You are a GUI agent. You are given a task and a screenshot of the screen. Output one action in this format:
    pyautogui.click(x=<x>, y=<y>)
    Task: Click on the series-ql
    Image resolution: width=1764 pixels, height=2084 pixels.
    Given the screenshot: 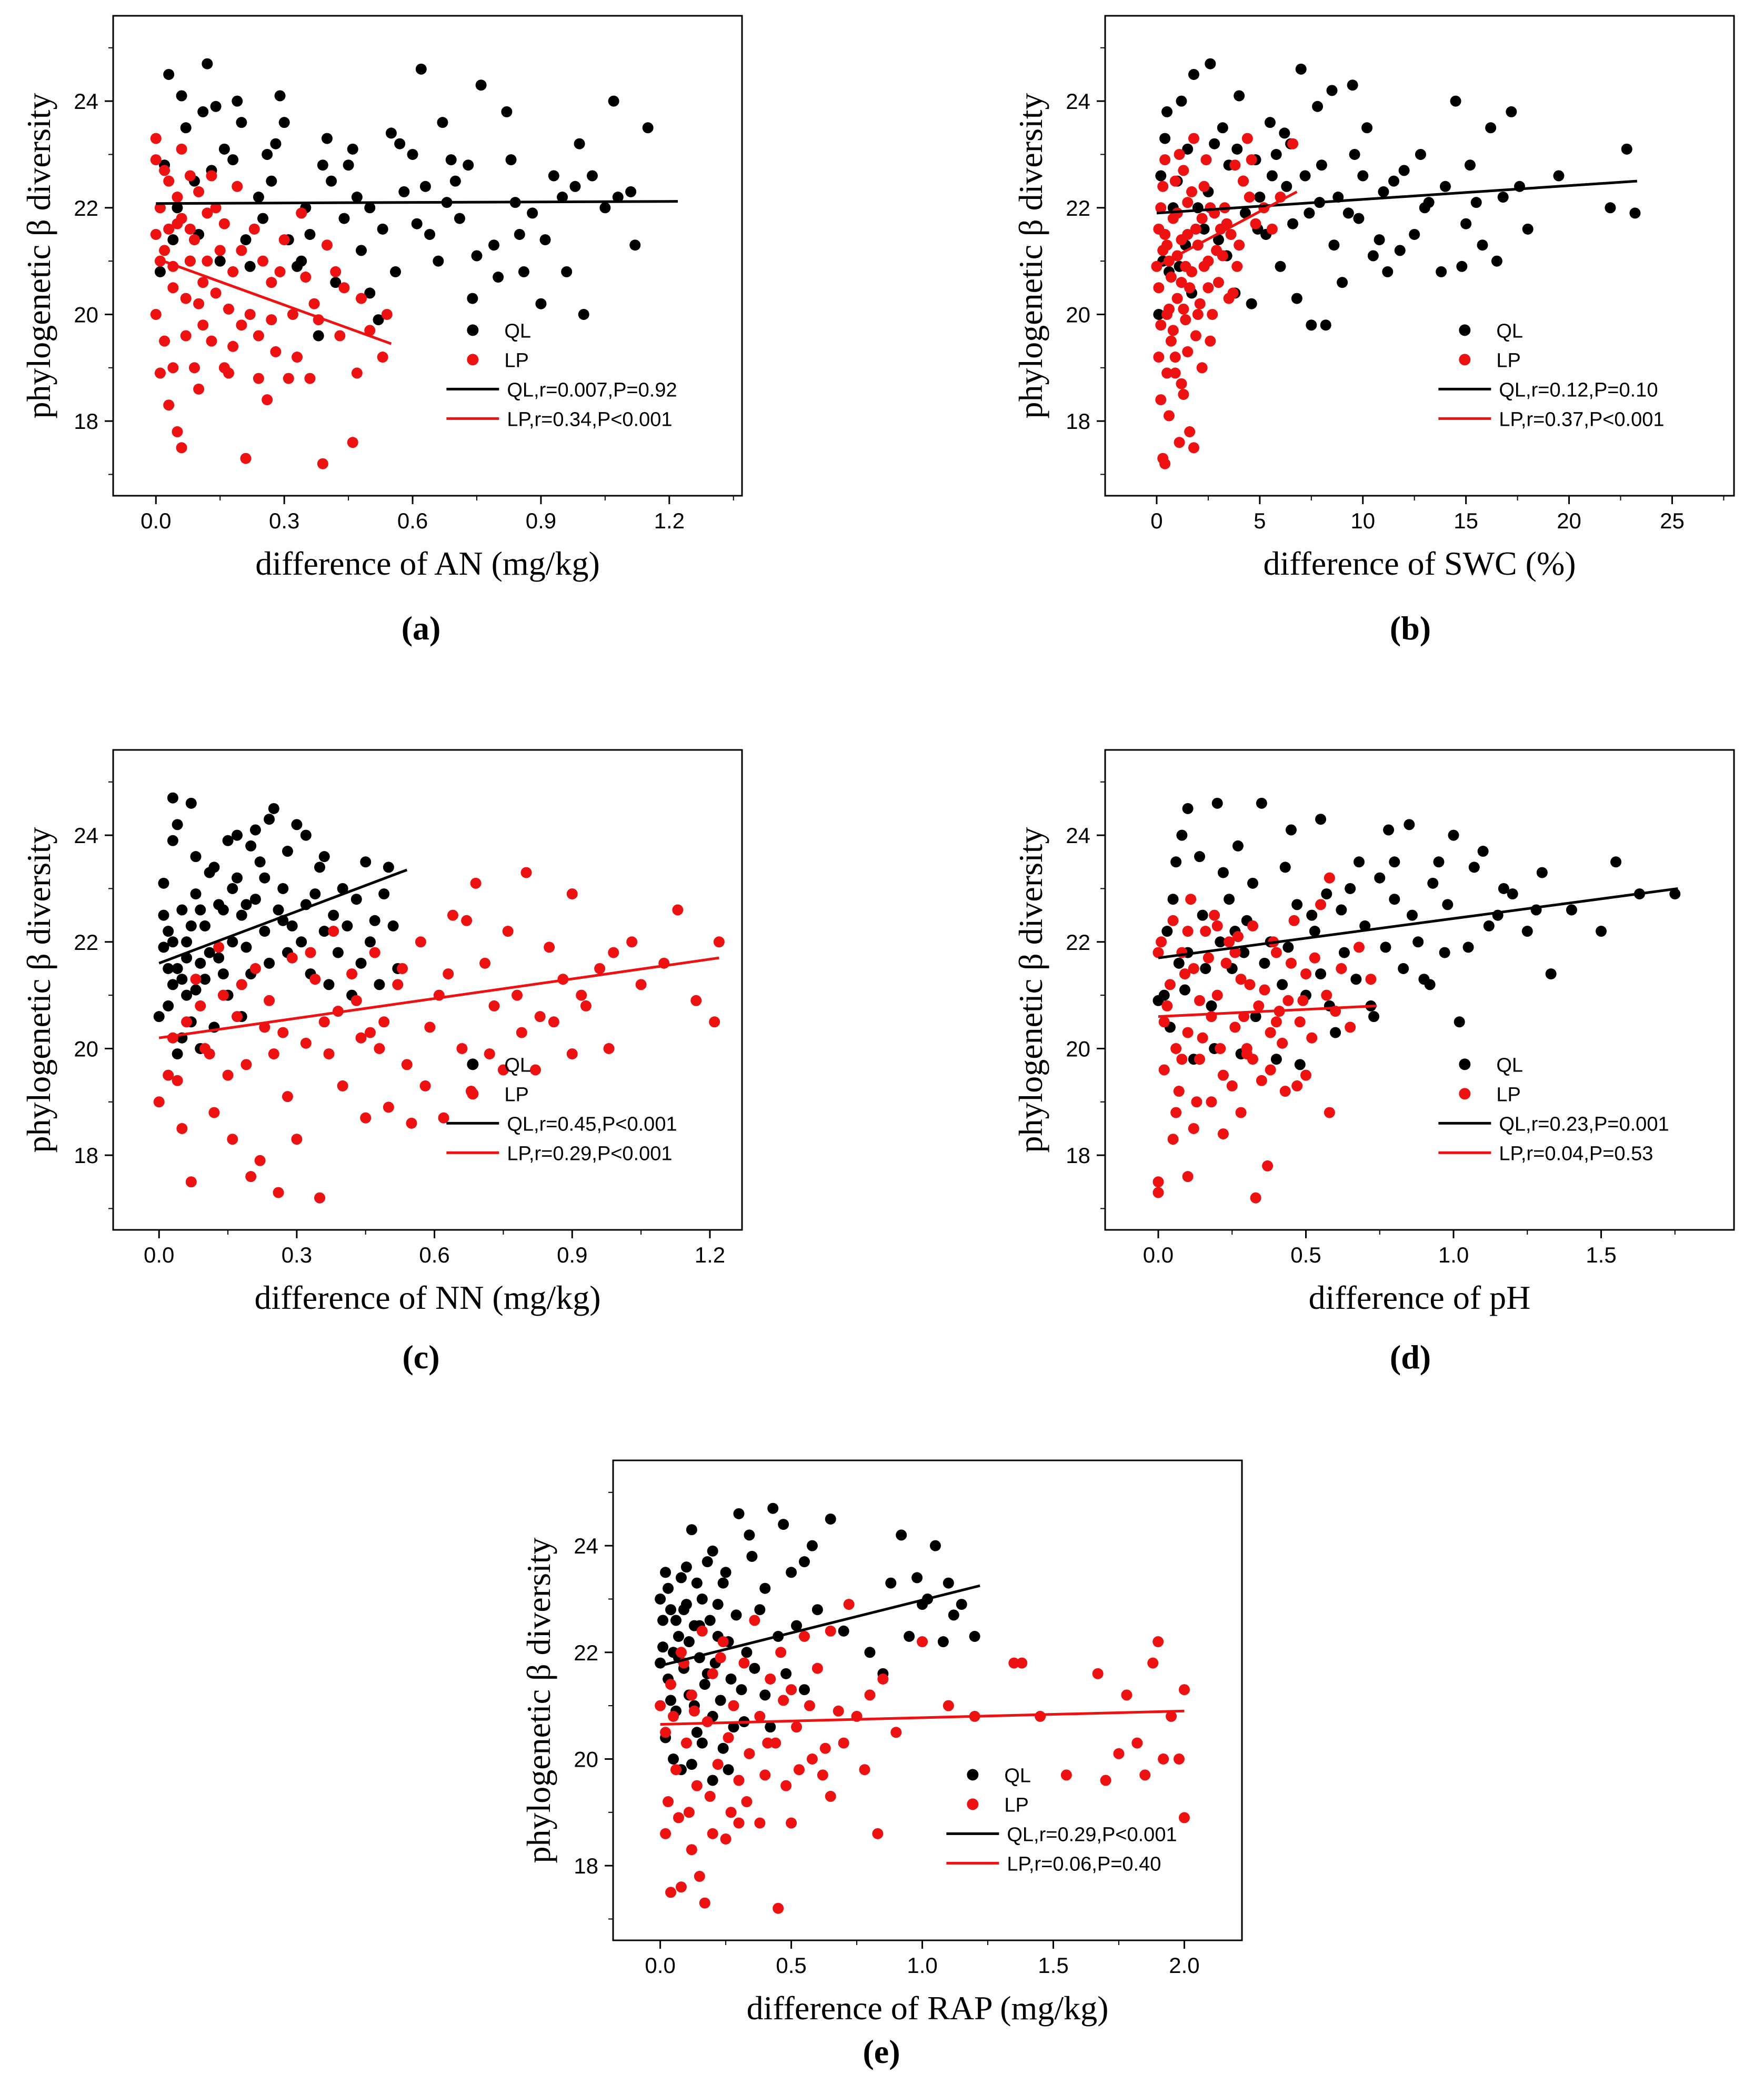 What is the action you would take?
    pyautogui.click(x=404, y=200)
    